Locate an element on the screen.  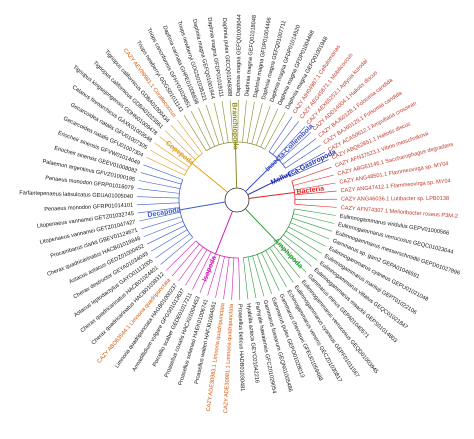
clade-label: Bacteria is located at coordinates (310, 190).